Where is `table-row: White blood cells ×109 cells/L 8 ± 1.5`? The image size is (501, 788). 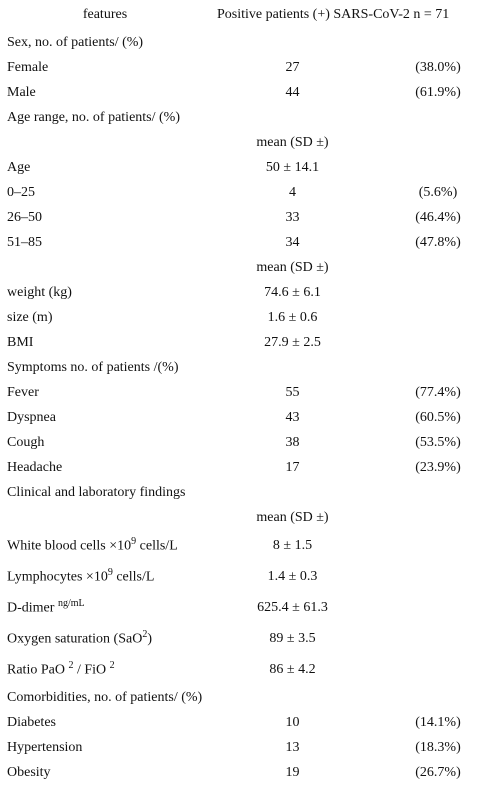
table-row: White blood cells ×109 cells/L 8 ± 1.5 is located at coordinates (250, 545).